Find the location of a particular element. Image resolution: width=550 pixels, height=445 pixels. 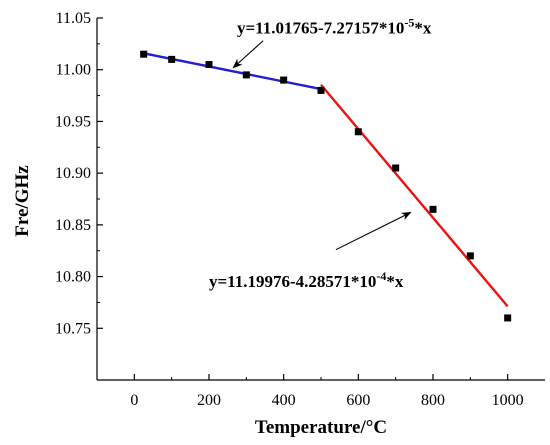

x-tick-label: 0 is located at coordinates (134, 400).